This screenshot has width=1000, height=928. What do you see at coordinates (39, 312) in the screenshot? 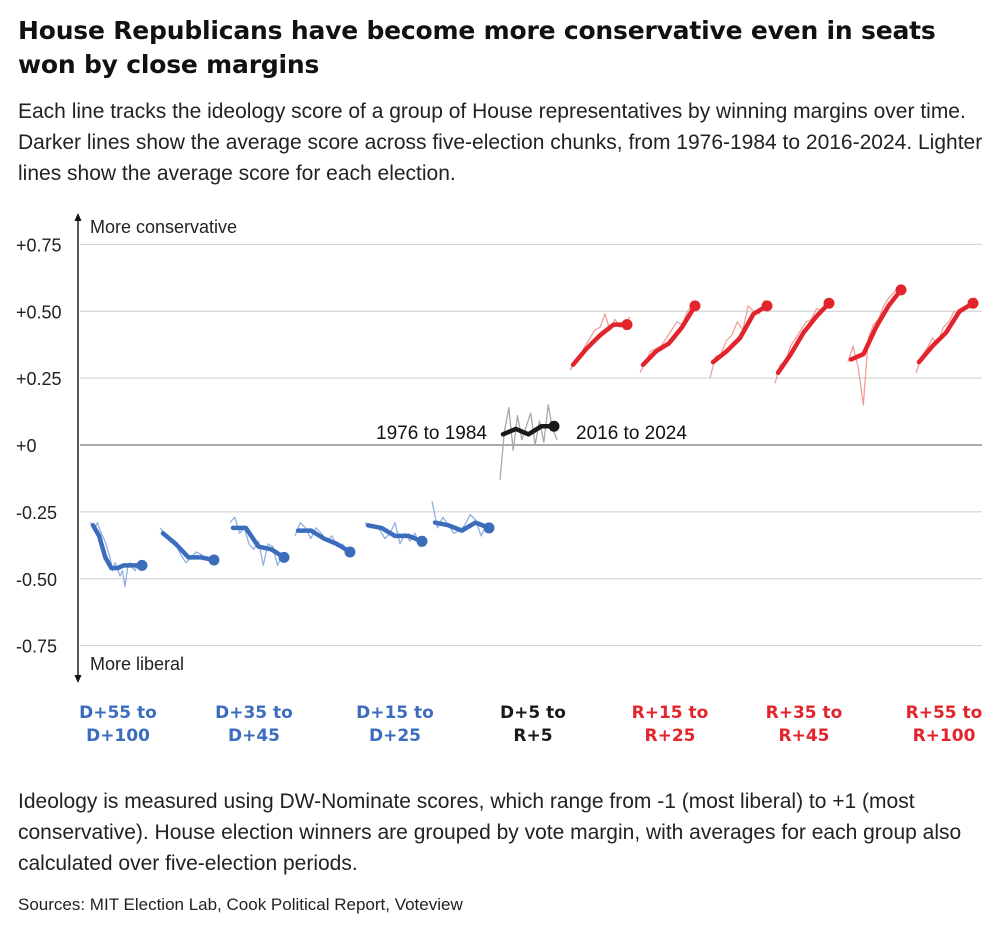
I see `y-tick-label: +0.50` at bounding box center [39, 312].